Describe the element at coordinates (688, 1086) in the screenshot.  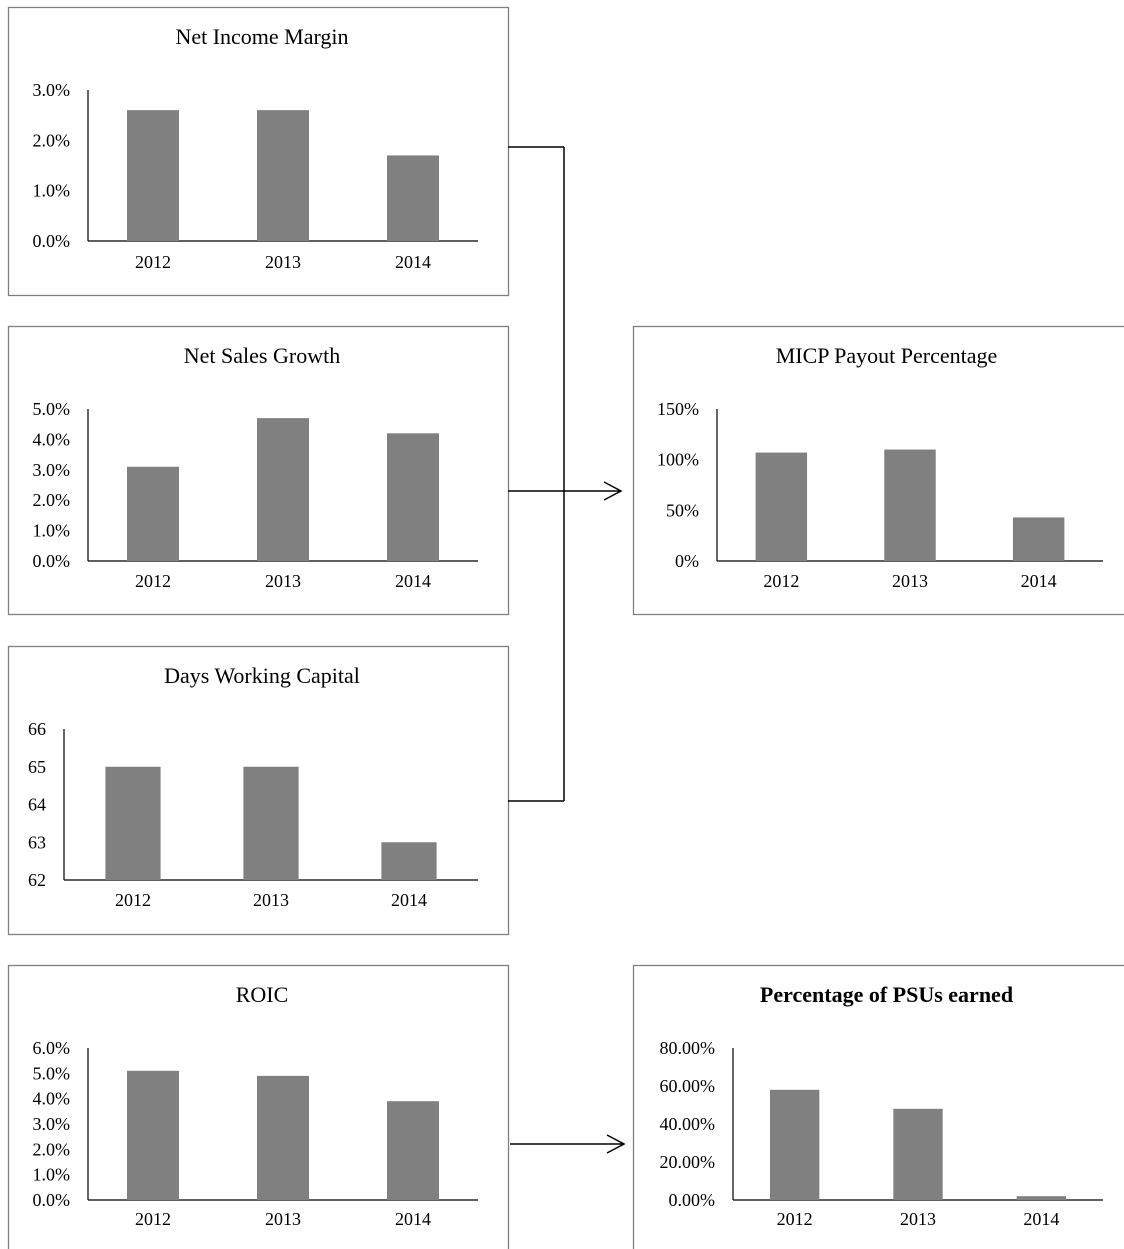
I see `y-tick-label: 60.00%` at that location.